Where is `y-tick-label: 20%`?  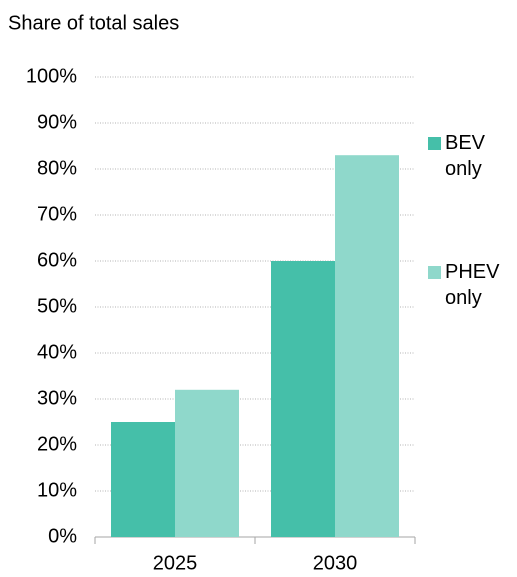 y-tick-label: 20% is located at coordinates (57, 444).